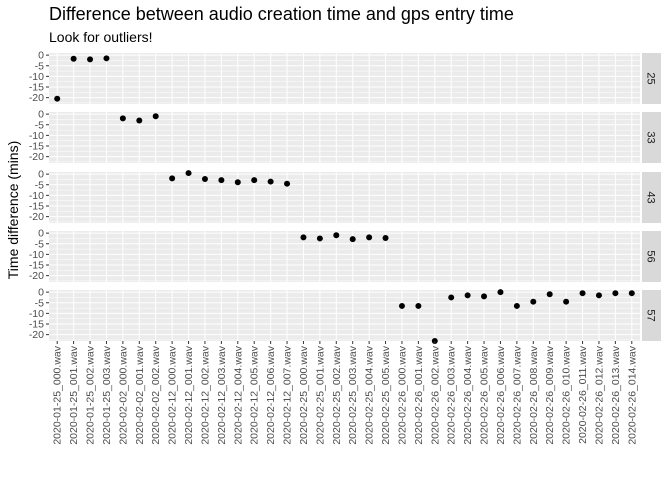  Describe the element at coordinates (189, 394) in the screenshot. I see `x-tick-label: 2020-02-12_001.wav` at that location.